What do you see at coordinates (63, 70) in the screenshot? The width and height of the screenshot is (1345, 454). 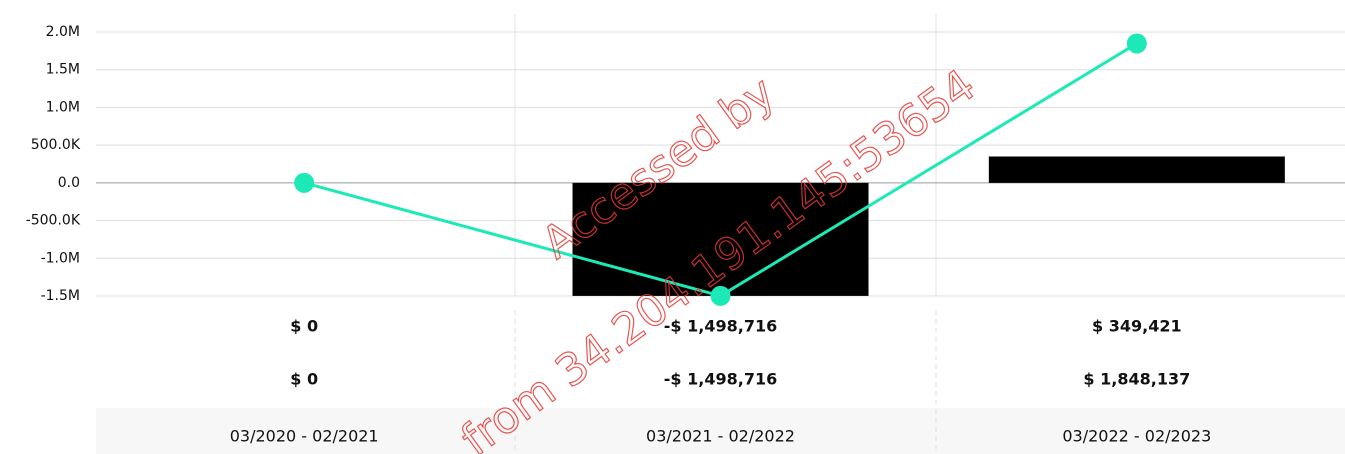 I see `y-tick-label: 1.5M` at bounding box center [63, 70].